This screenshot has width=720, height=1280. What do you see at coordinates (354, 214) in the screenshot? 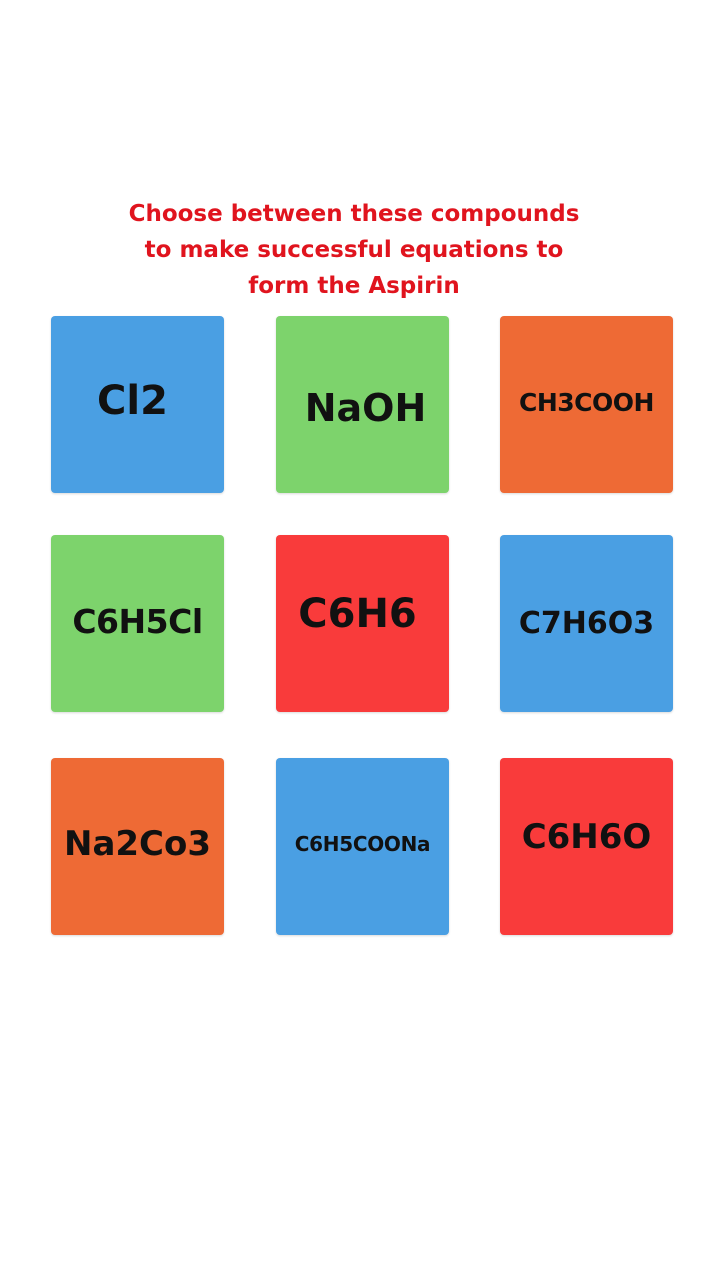
I see `instructions-line-1: Choose between these compounds` at bounding box center [354, 214].